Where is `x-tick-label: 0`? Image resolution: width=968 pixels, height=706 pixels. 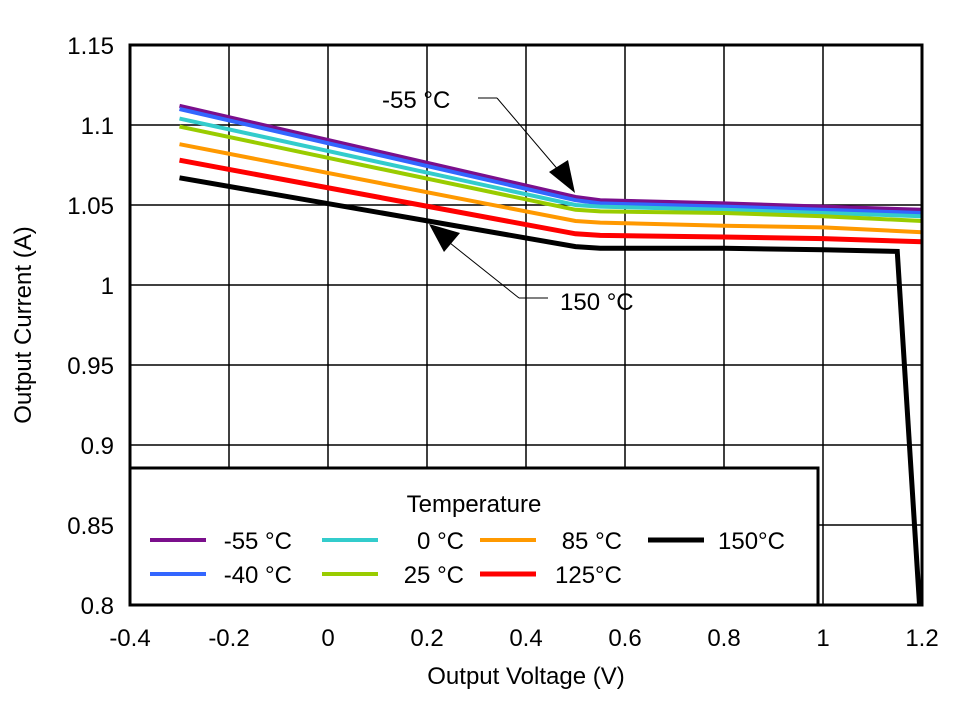
x-tick-label: 0 is located at coordinates (327, 638).